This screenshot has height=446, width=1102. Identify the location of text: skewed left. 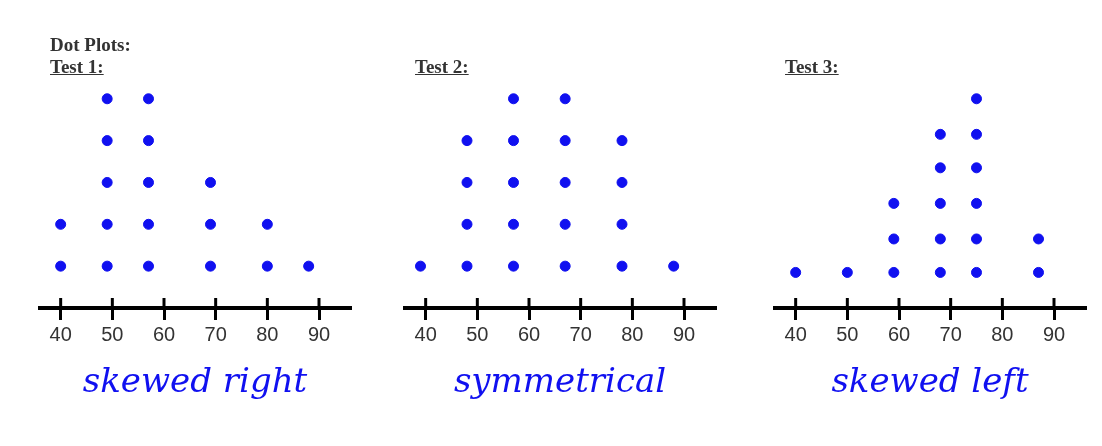
(930, 380).